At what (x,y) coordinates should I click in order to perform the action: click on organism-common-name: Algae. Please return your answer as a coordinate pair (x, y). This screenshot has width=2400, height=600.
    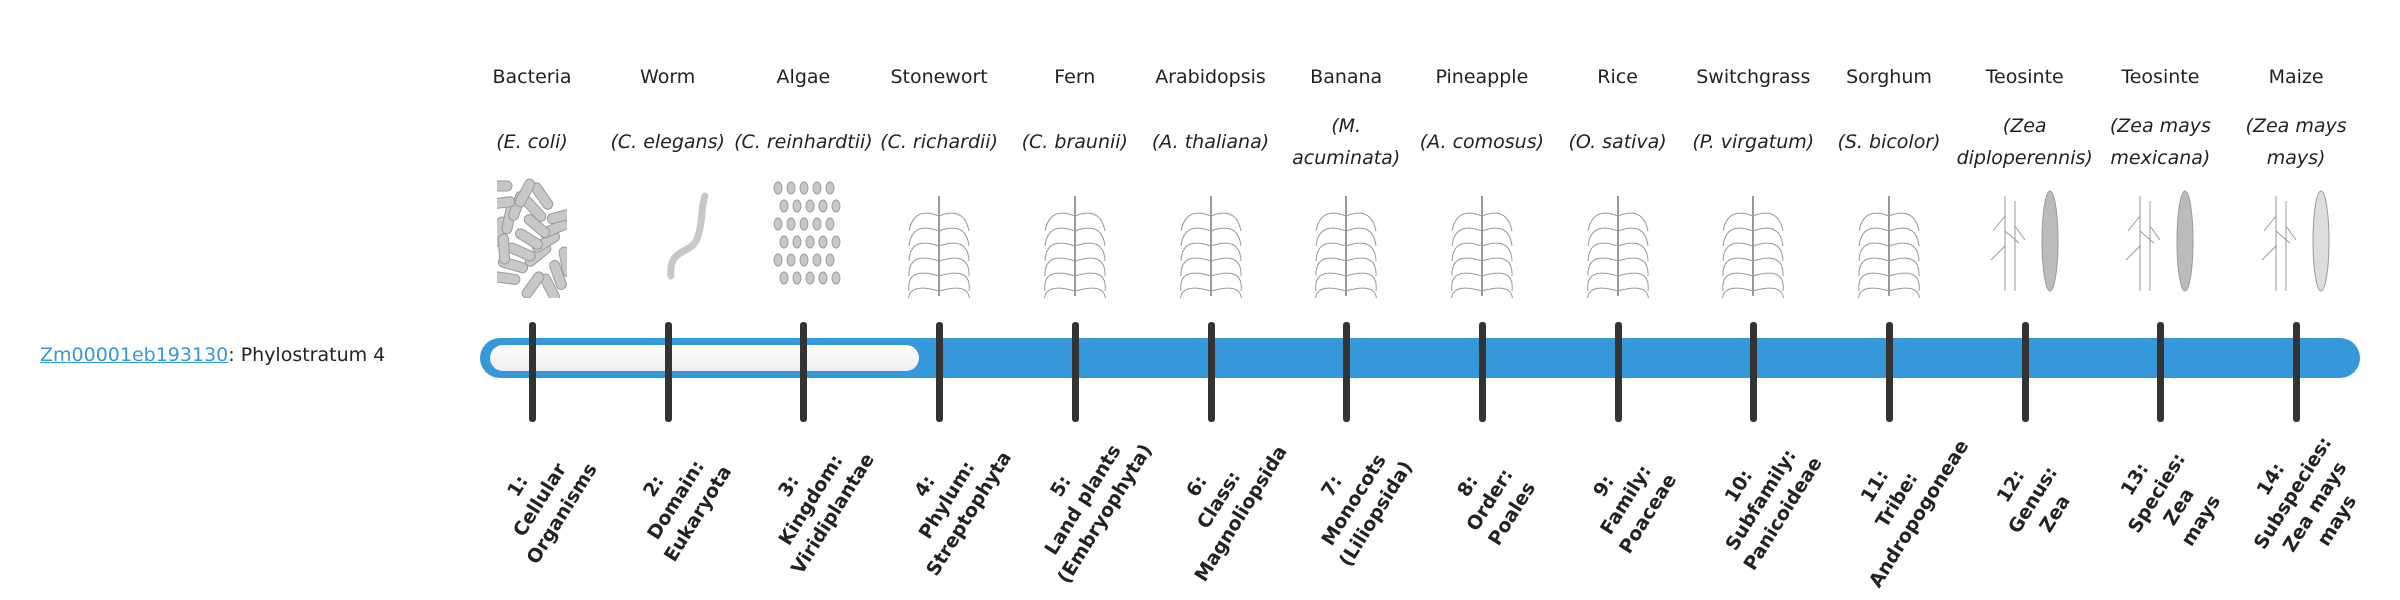
    Looking at the image, I should click on (803, 77).